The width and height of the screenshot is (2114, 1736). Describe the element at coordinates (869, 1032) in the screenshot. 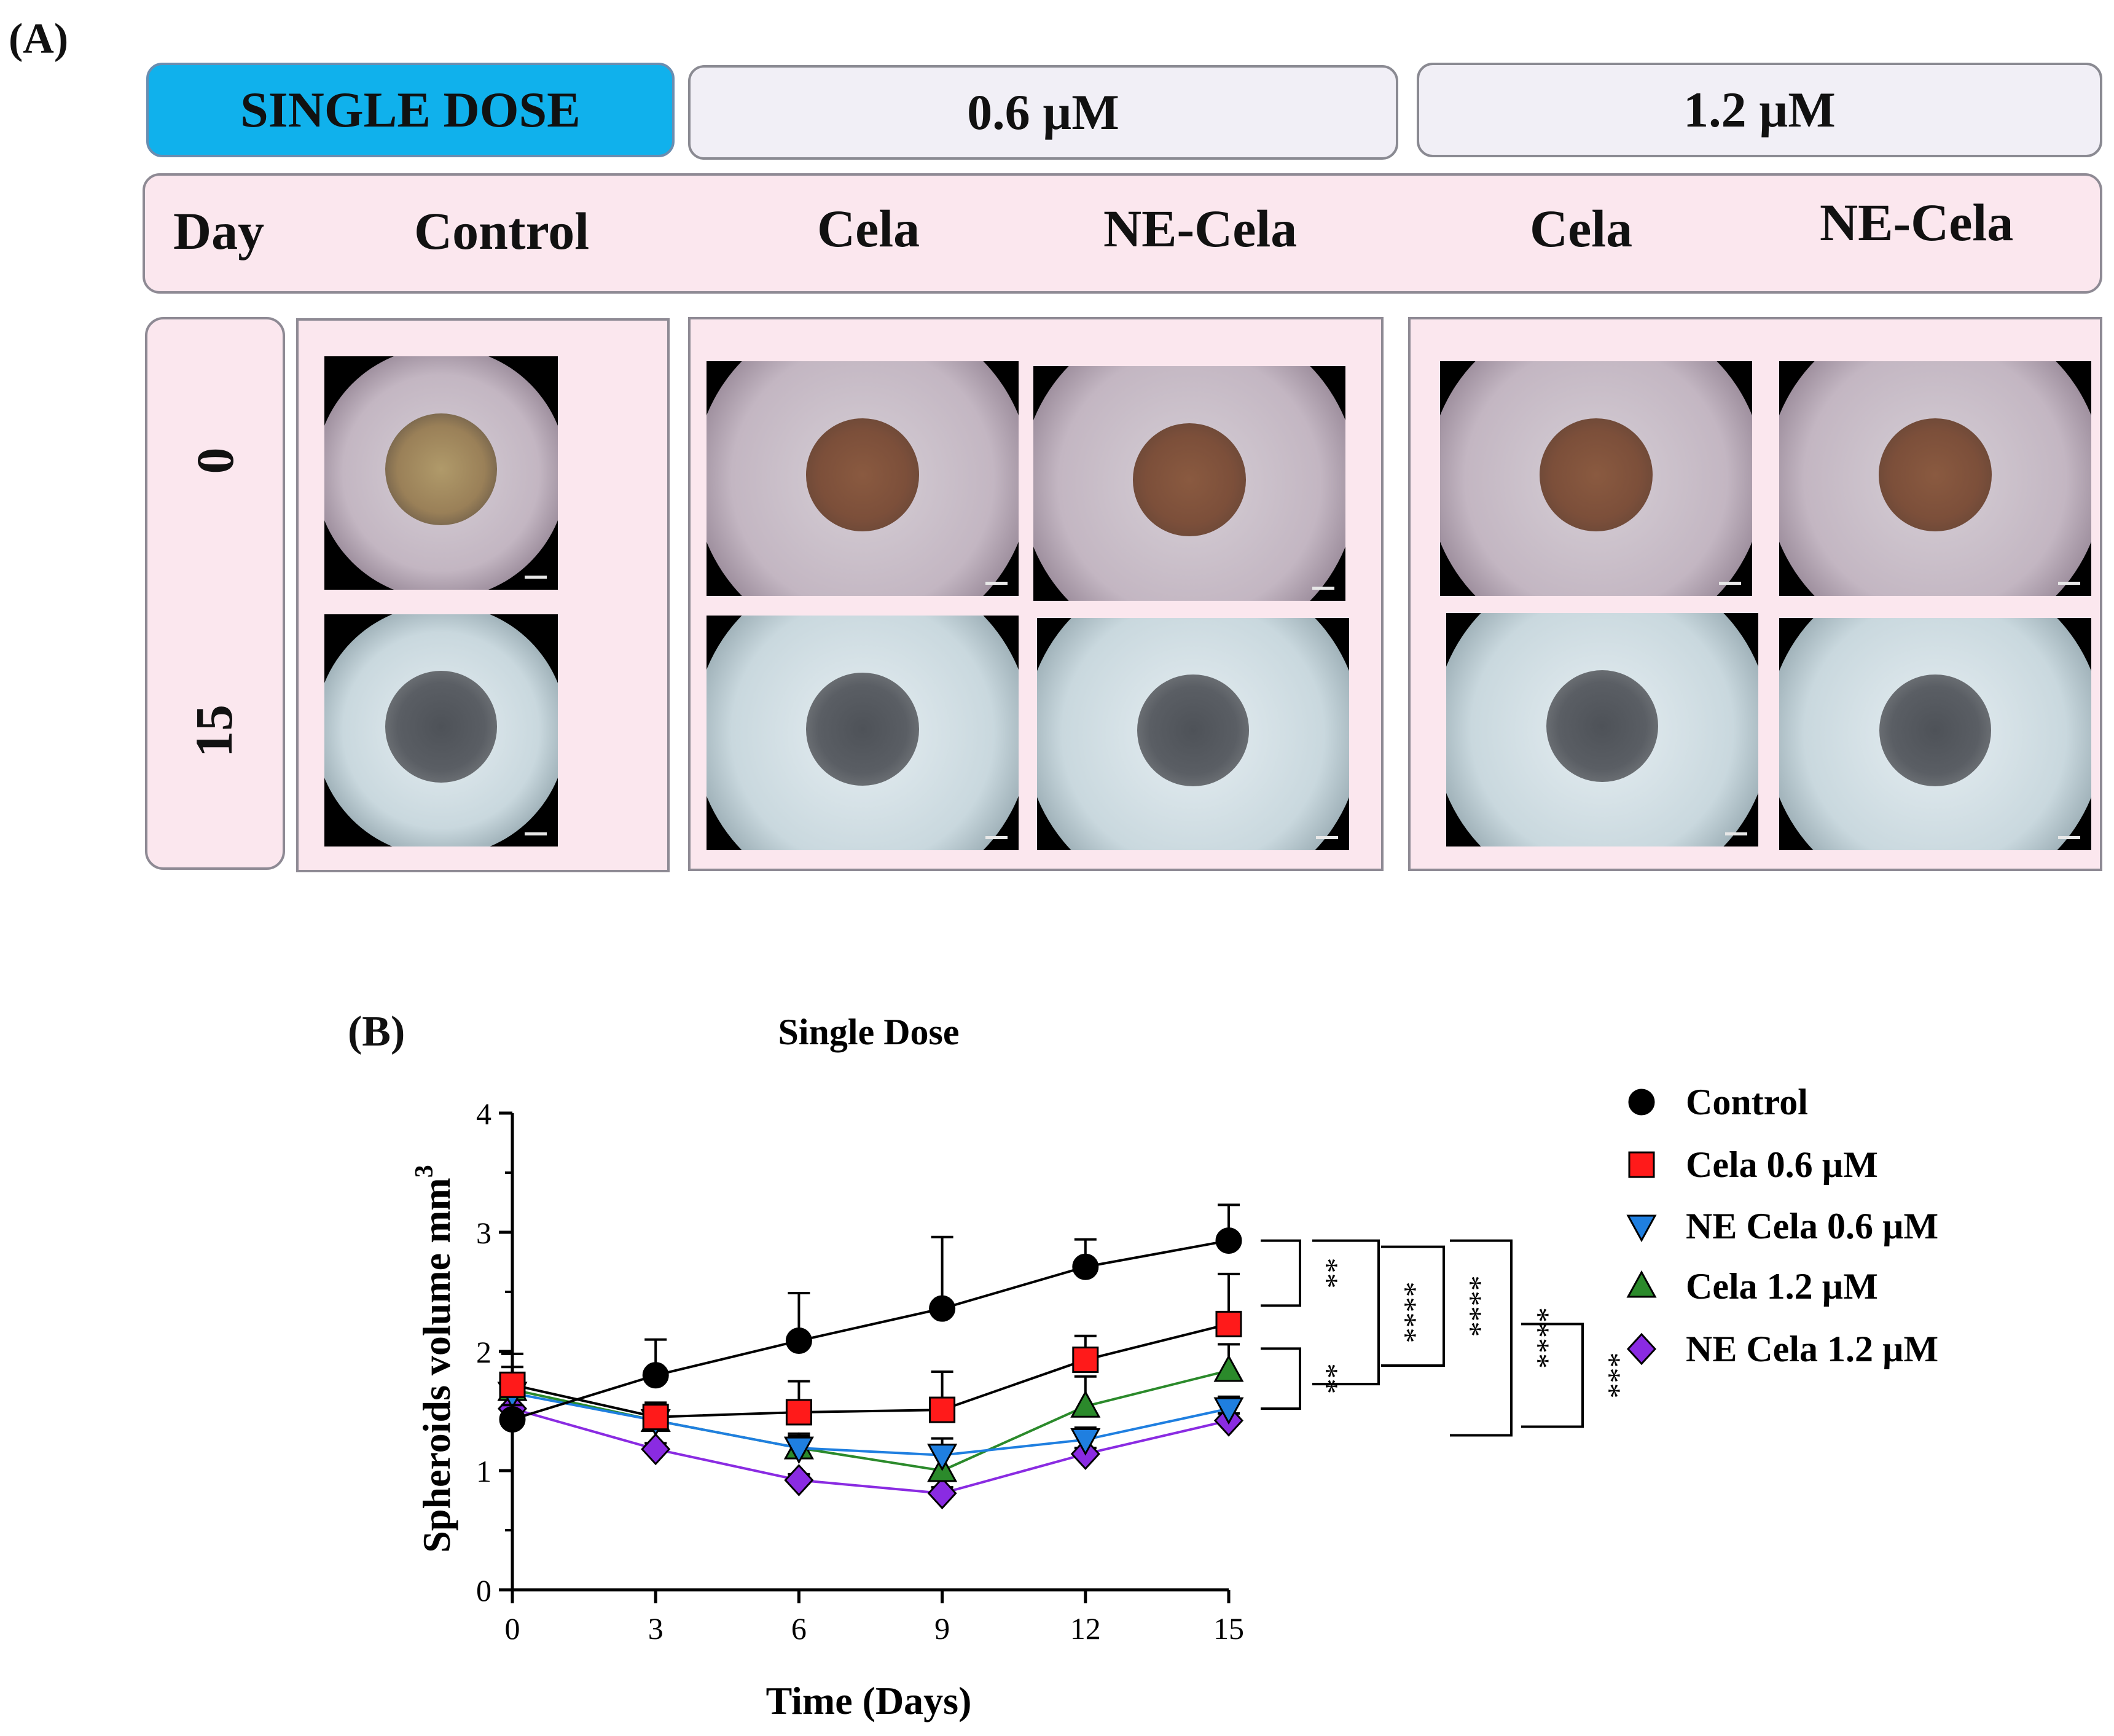

I see `chart-title: Single Dose` at that location.